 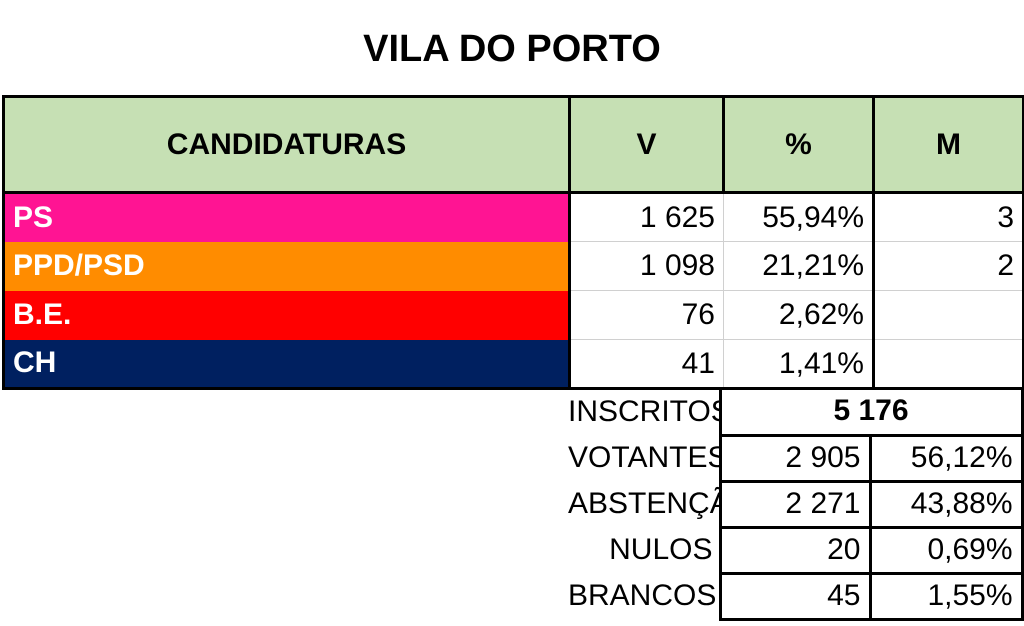 What do you see at coordinates (796, 505) in the screenshot?
I see `abstencao-value: 2 271` at bounding box center [796, 505].